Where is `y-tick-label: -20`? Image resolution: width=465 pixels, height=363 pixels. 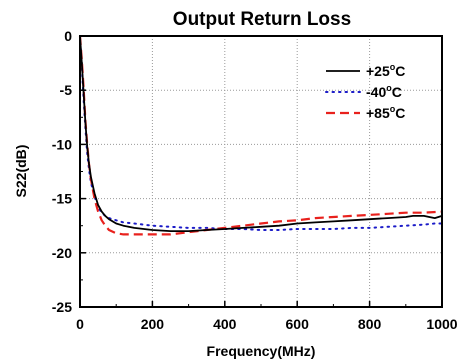
y-tick-label: -20 is located at coordinates (62, 253).